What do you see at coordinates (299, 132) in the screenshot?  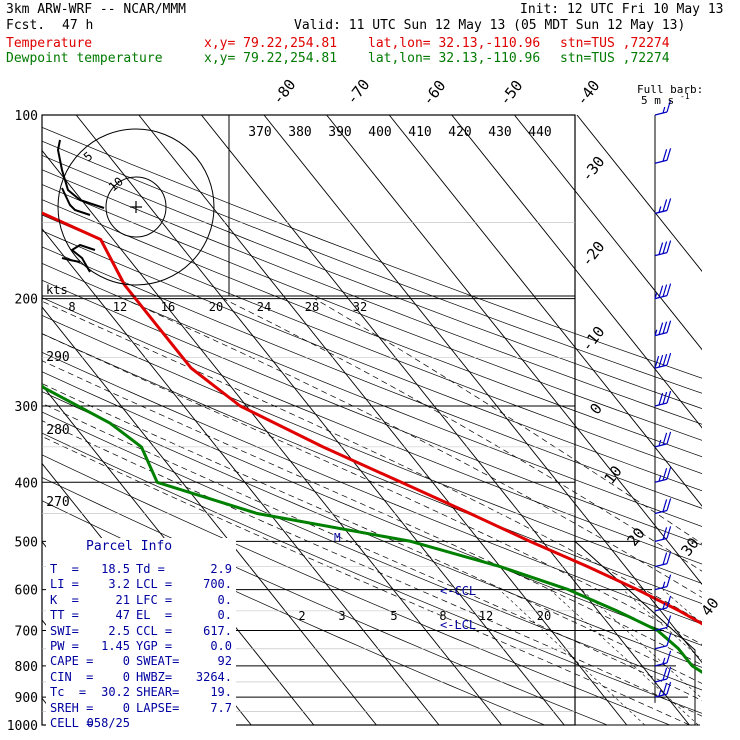 I see `theta-label: 380` at bounding box center [299, 132].